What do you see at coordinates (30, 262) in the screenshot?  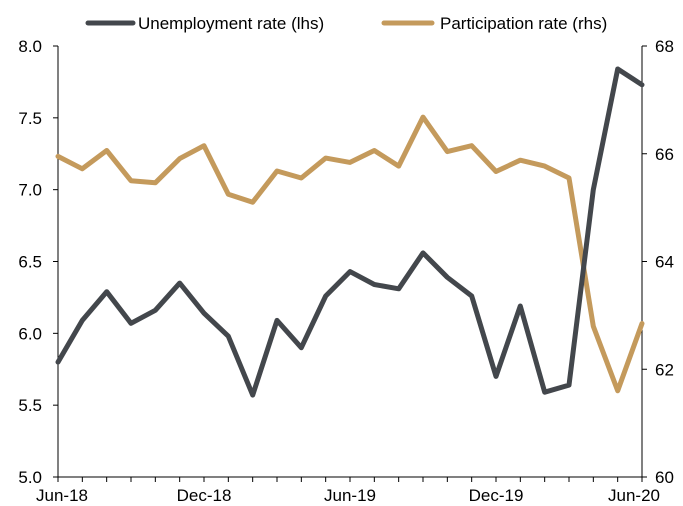 I see `left-tick-label: 6.5` at bounding box center [30, 262].